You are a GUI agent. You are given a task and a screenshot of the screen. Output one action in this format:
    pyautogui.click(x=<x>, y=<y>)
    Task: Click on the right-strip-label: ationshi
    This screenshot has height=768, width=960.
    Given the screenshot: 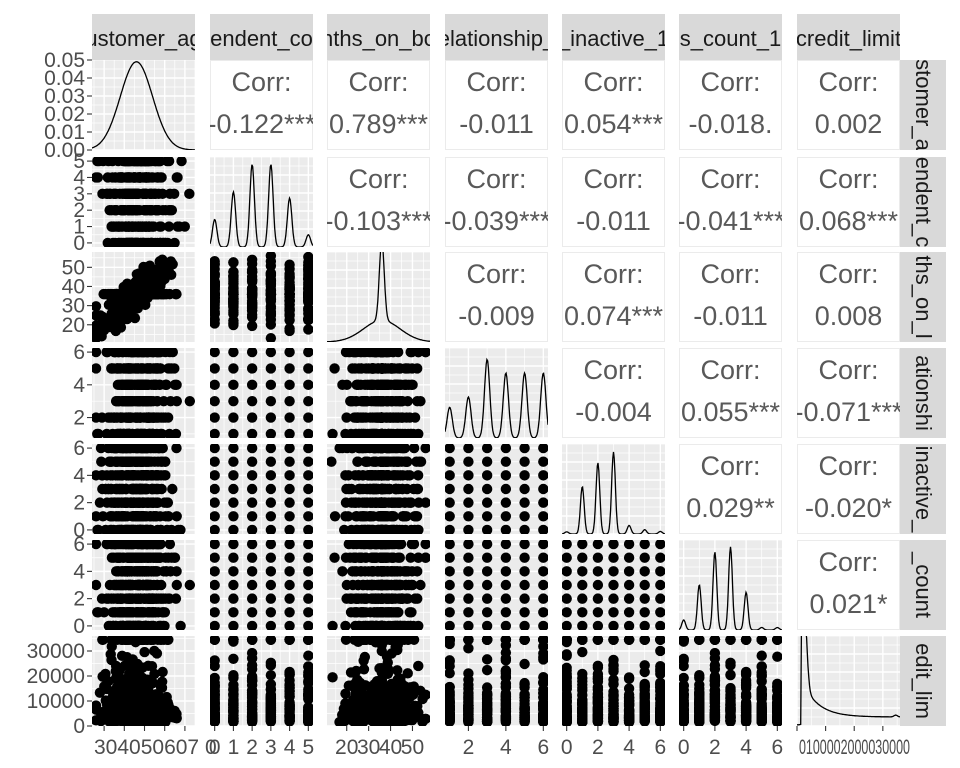 What is the action you would take?
    pyautogui.click(x=923, y=393)
    